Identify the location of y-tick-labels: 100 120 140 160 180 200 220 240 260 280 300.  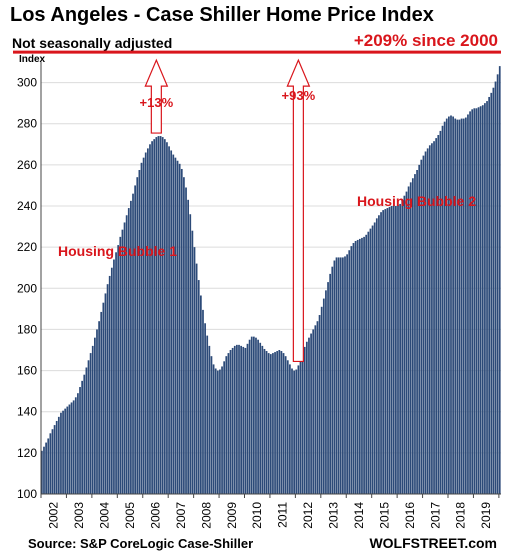
(27, 288).